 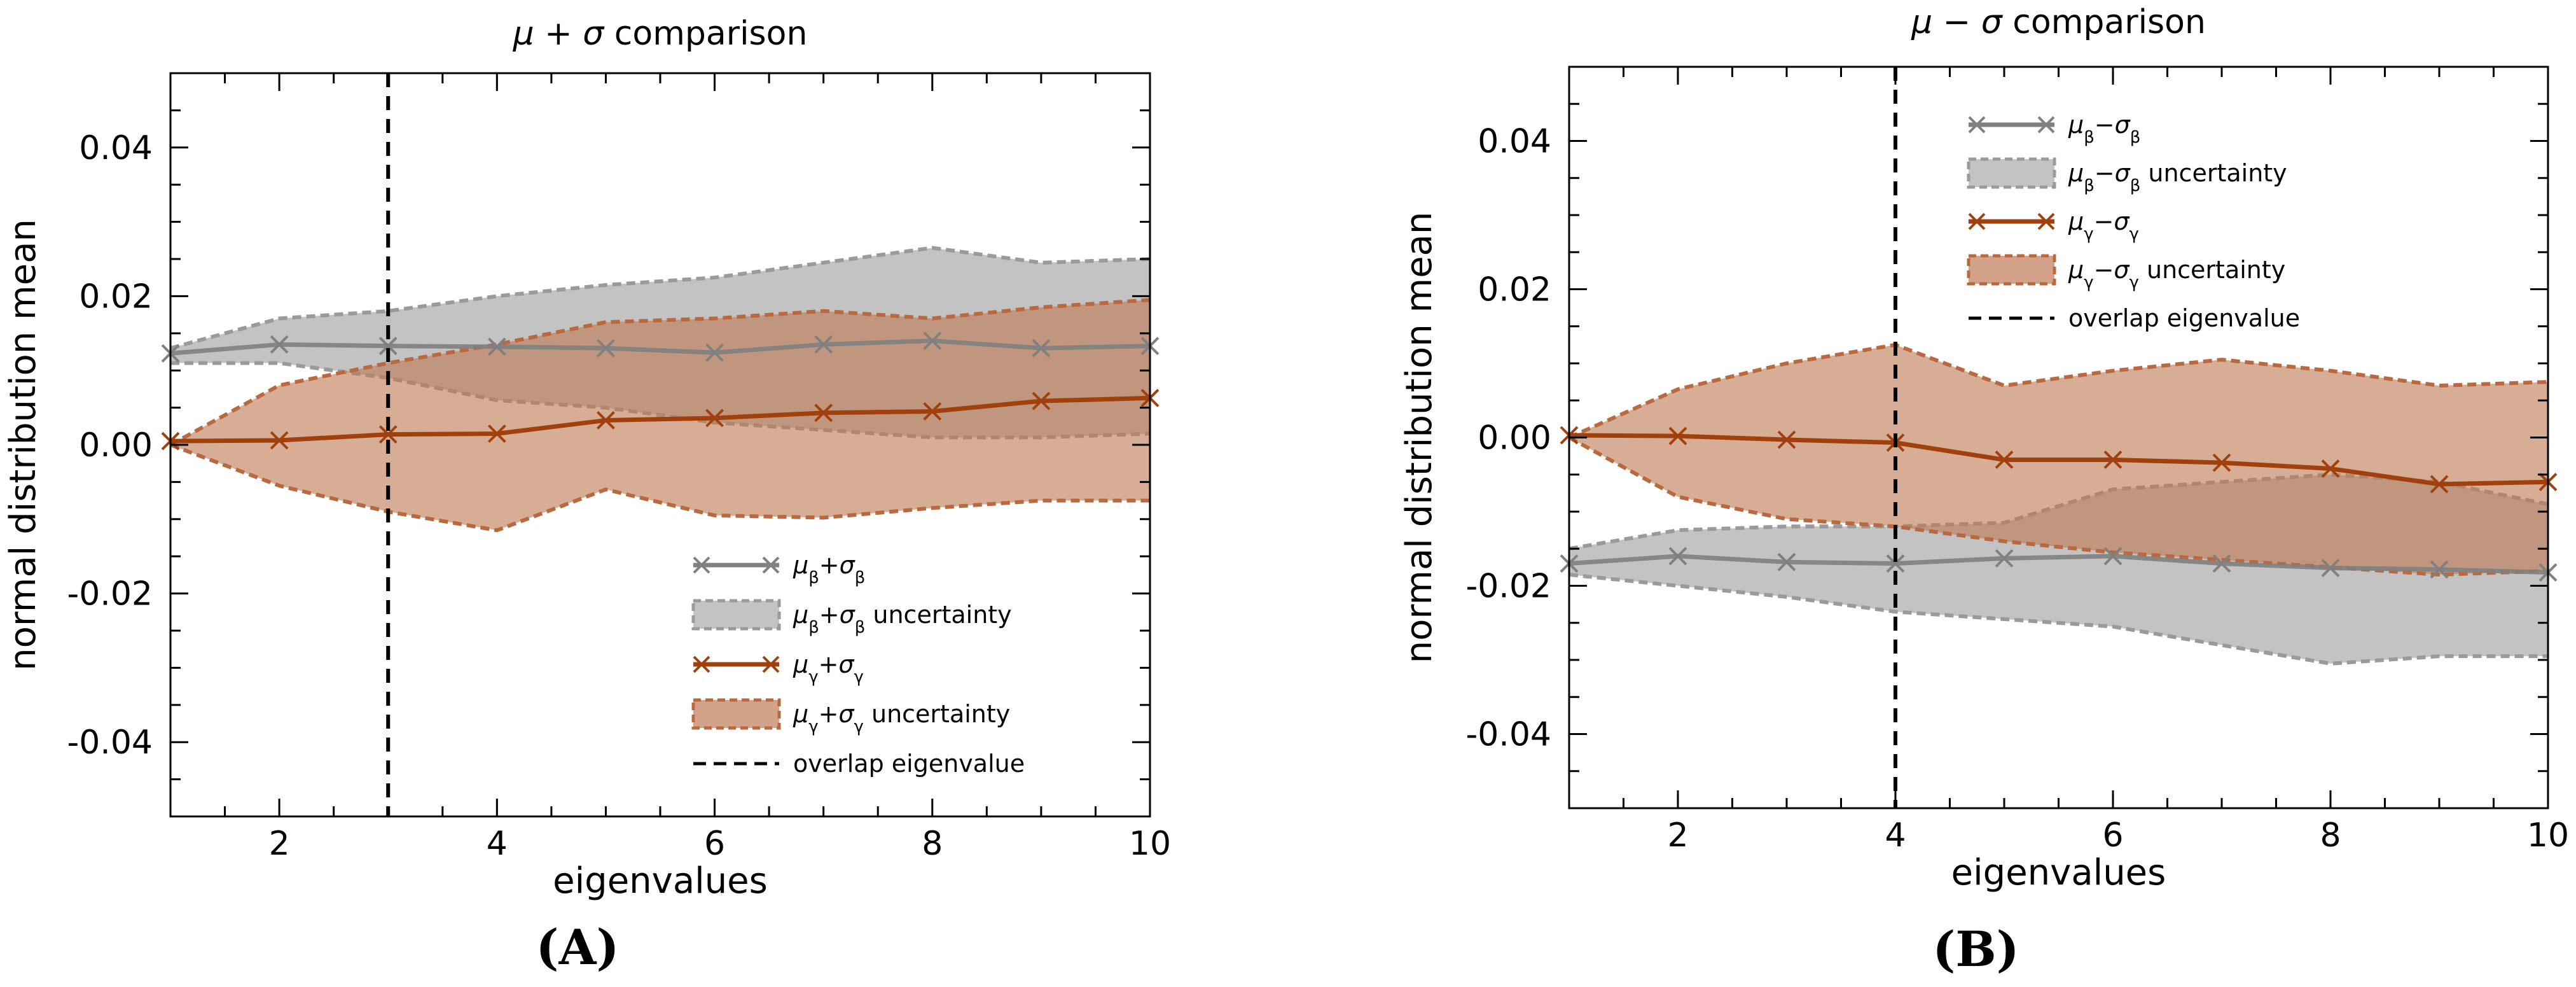 What do you see at coordinates (902, 619) in the screenshot?
I see `legend-label: μβ+σβ uncertainty` at bounding box center [902, 619].